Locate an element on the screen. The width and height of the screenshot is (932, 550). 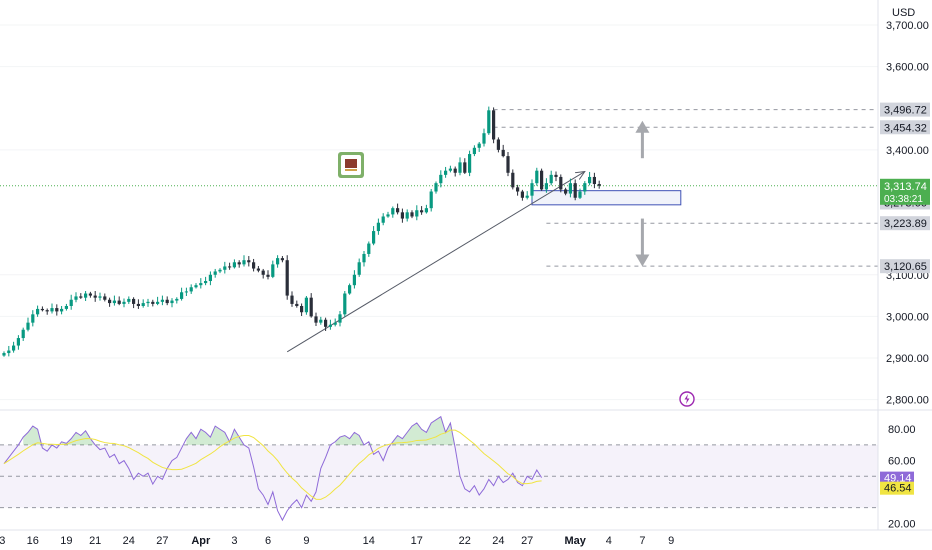
lightning-icon is located at coordinates (687, 399).